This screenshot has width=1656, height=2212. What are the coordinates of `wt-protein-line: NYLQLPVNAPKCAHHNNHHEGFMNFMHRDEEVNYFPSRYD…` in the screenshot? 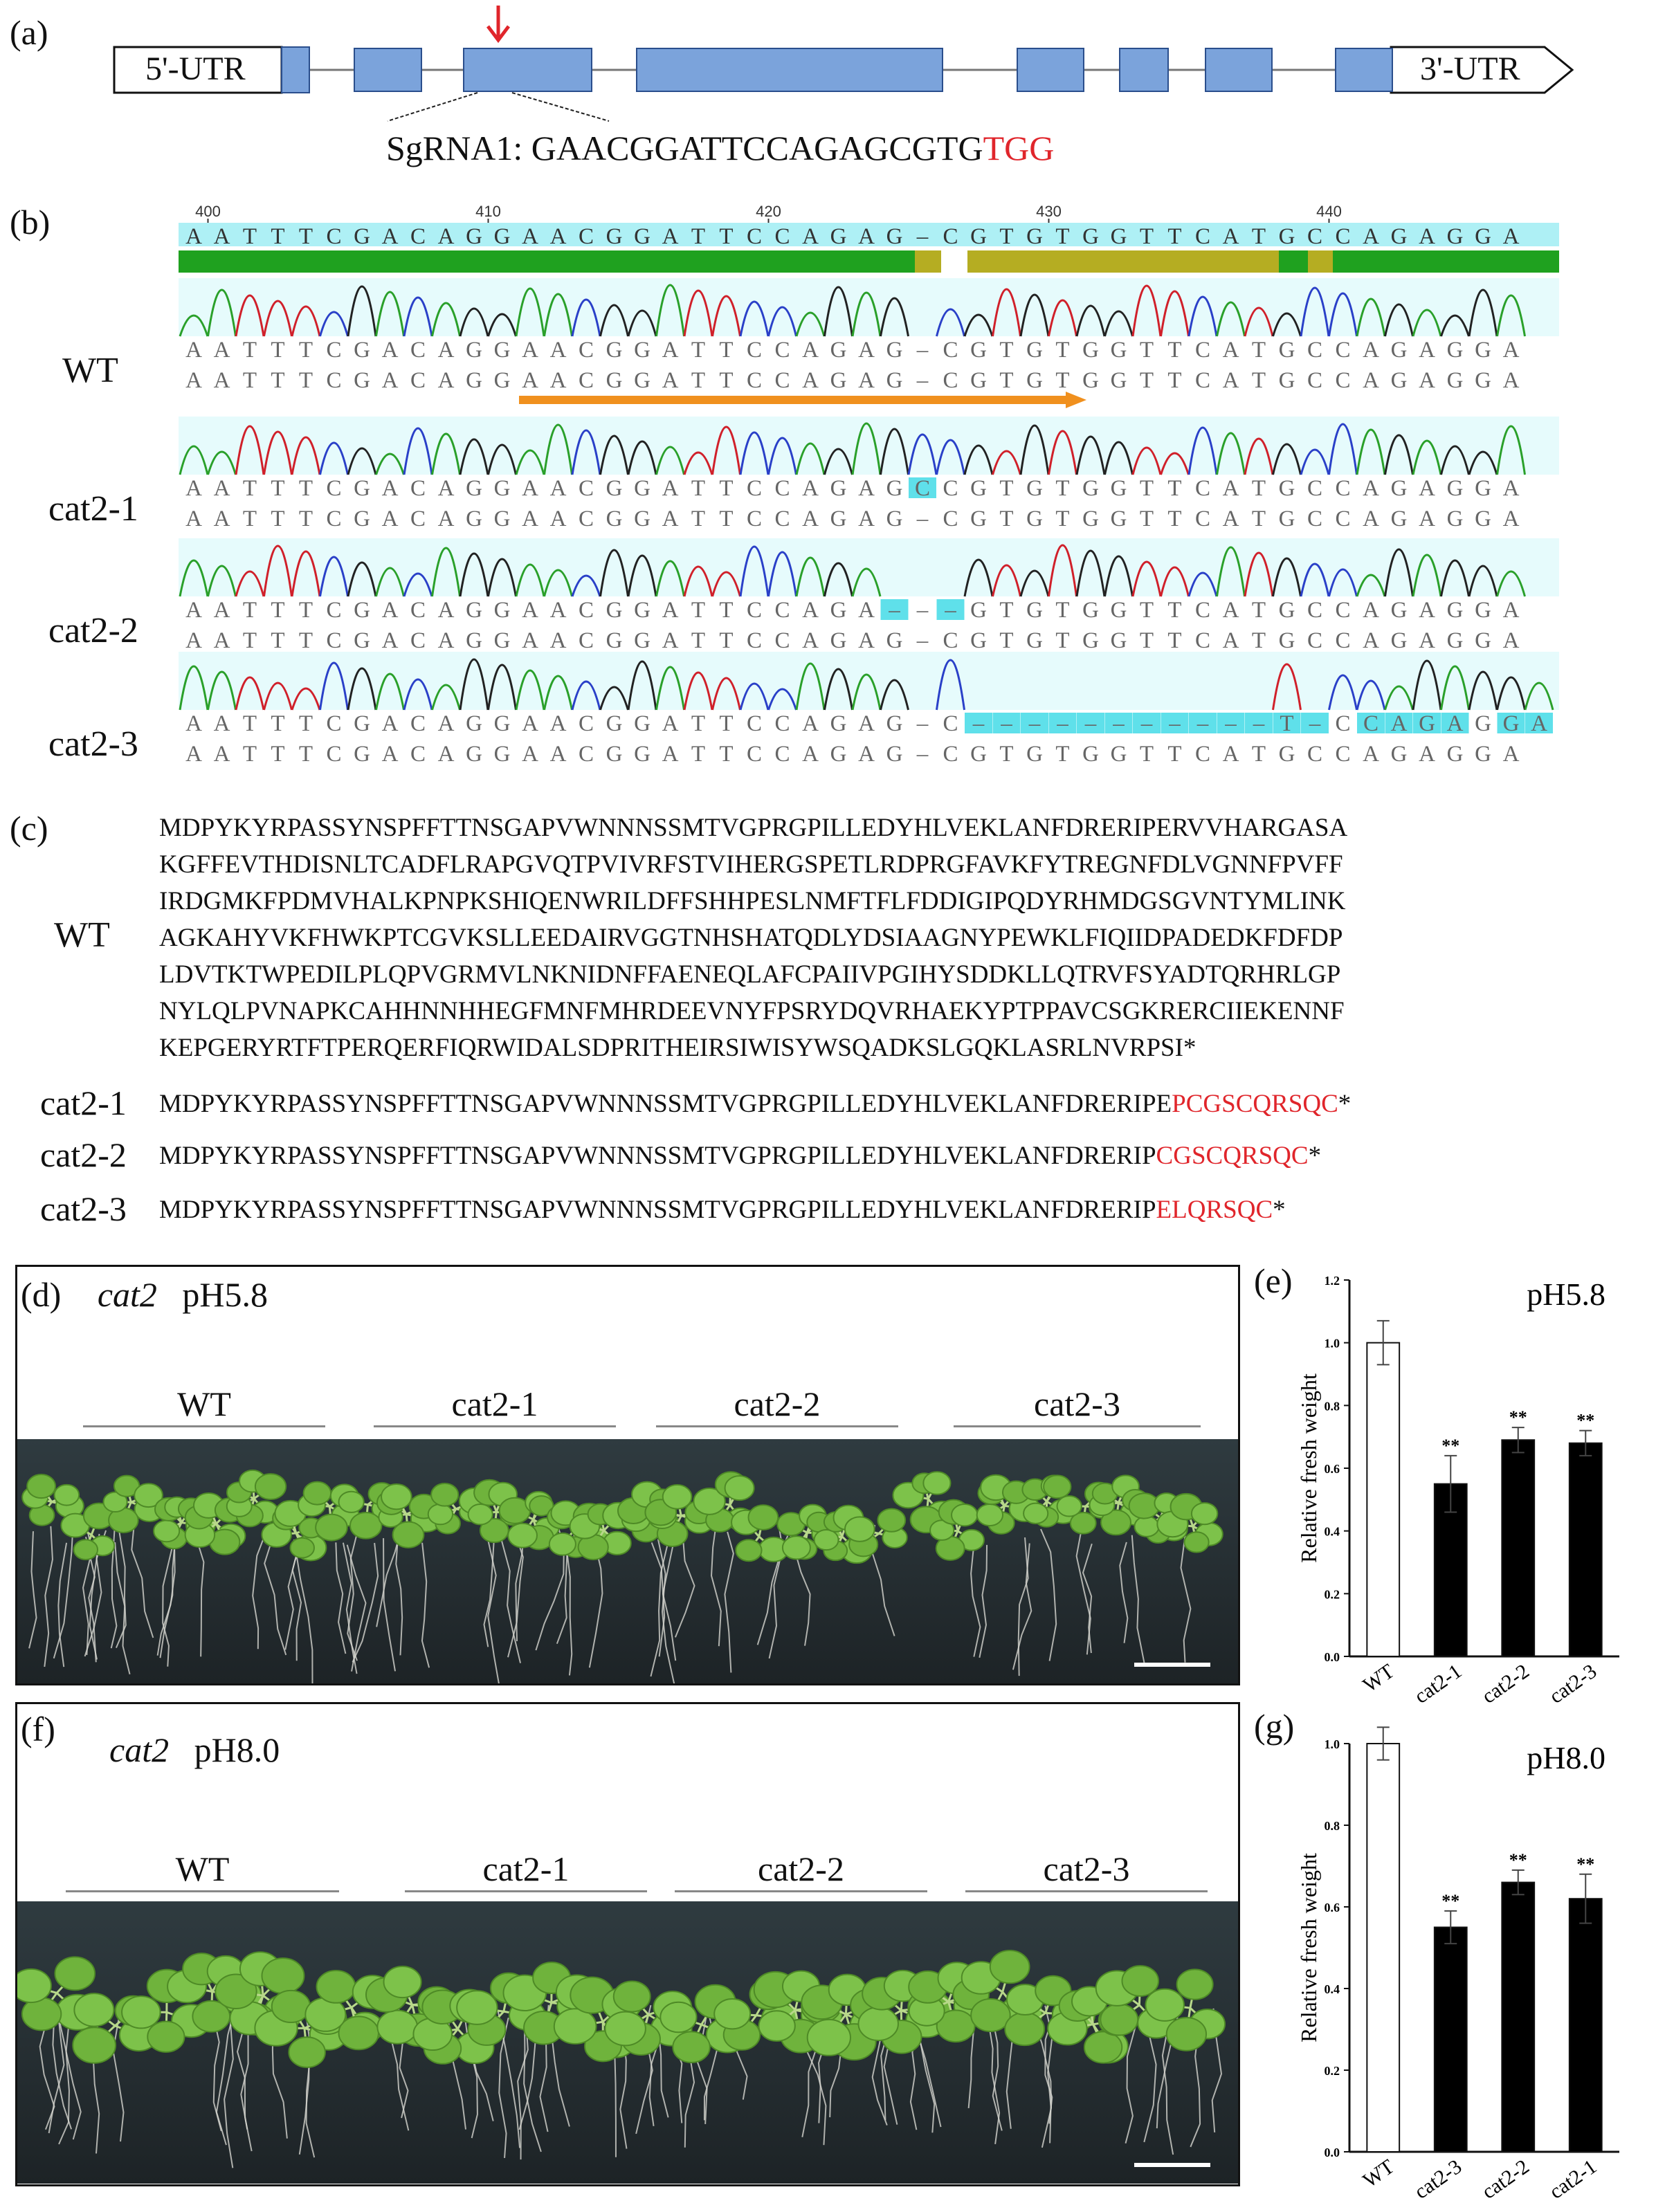 It's located at (752, 1011).